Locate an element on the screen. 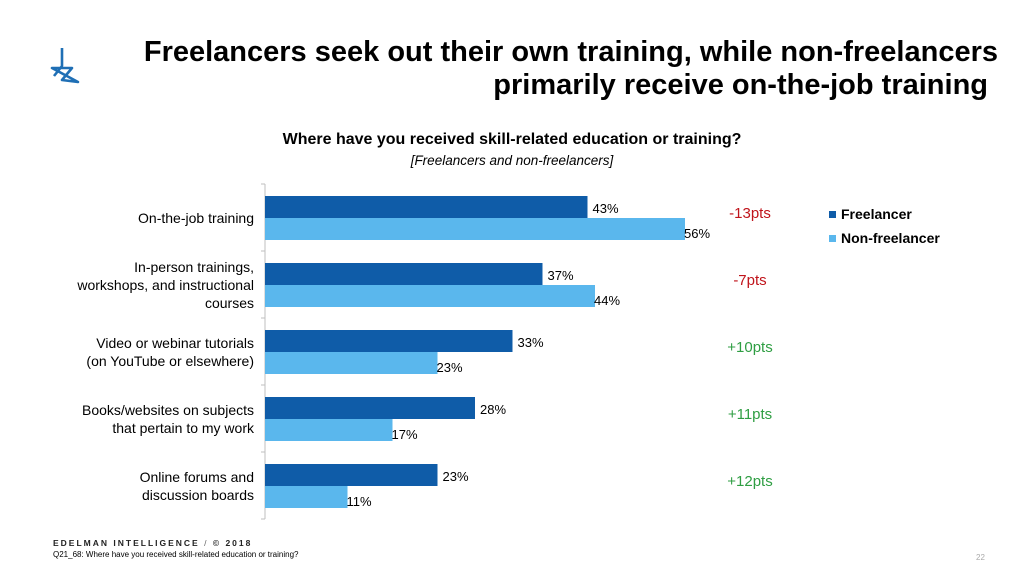 The height and width of the screenshot is (576, 1024). legend-label-freelancer: Freelancer is located at coordinates (876, 214).